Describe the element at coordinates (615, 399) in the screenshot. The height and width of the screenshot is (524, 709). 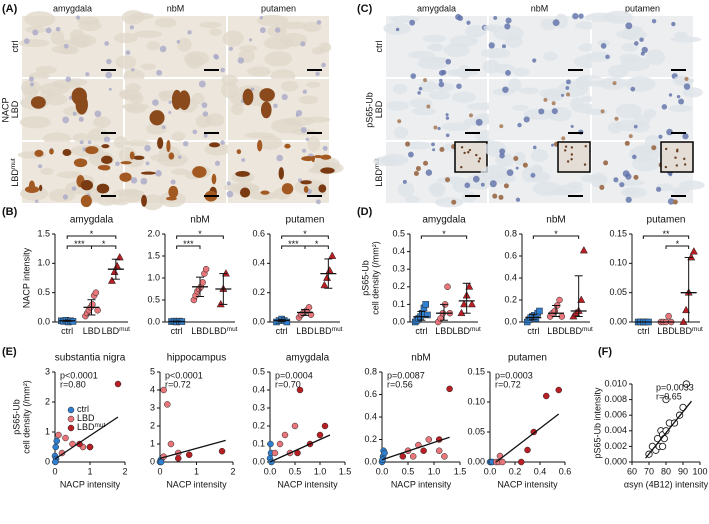
I see `y-tick-label: 0.008` at that location.